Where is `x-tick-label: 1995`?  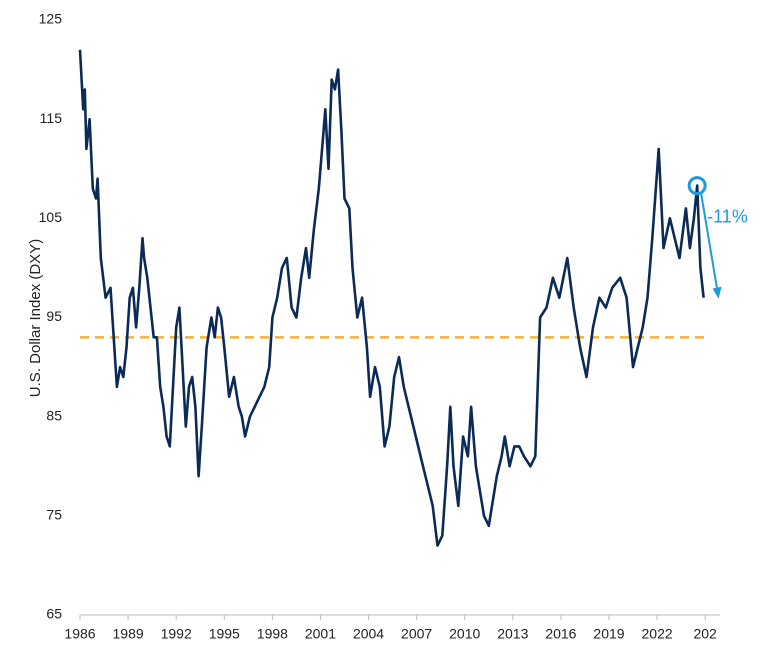
x-tick-label: 1995 is located at coordinates (224, 634).